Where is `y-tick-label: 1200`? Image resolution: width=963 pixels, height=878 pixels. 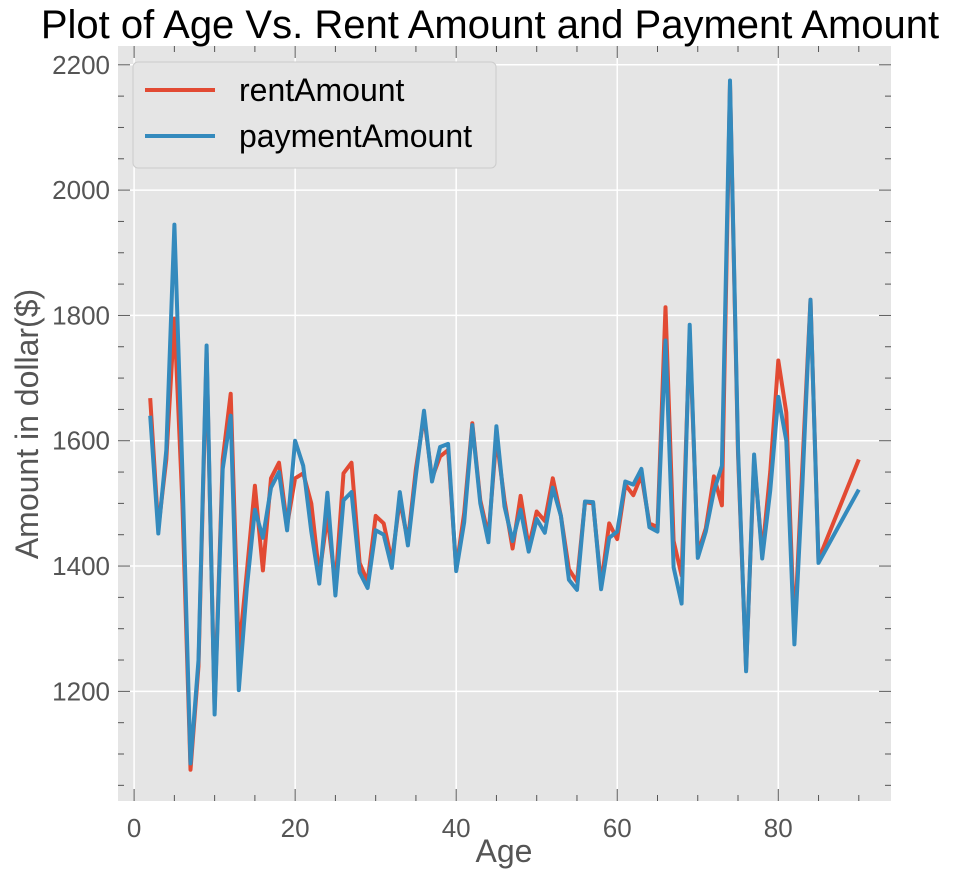
y-tick-label: 1200 is located at coordinates (81, 691).